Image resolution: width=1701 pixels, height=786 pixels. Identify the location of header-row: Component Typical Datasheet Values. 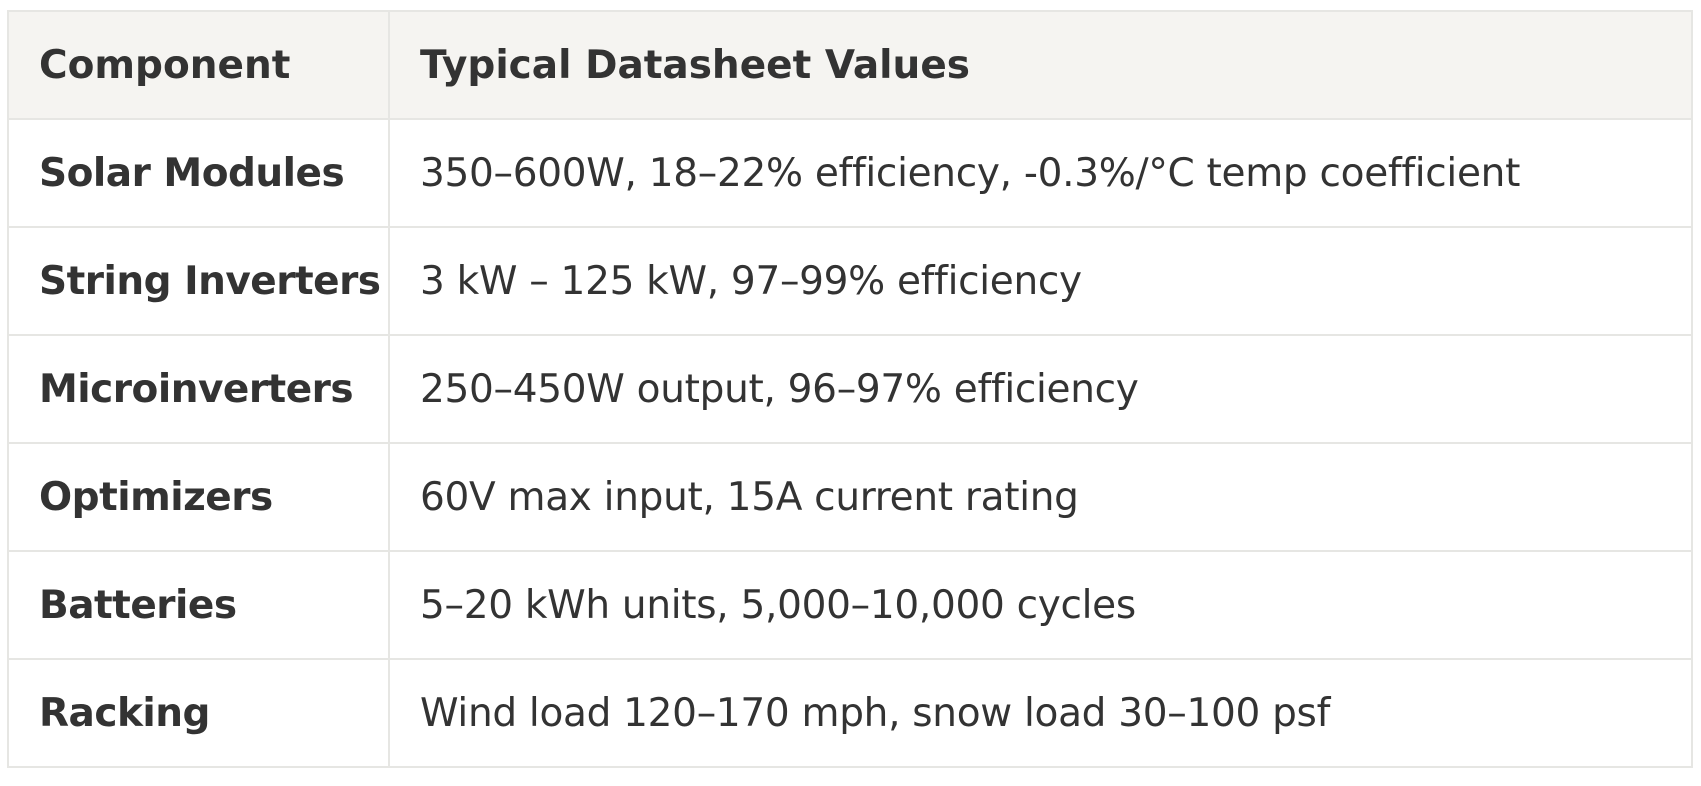
(850, 65).